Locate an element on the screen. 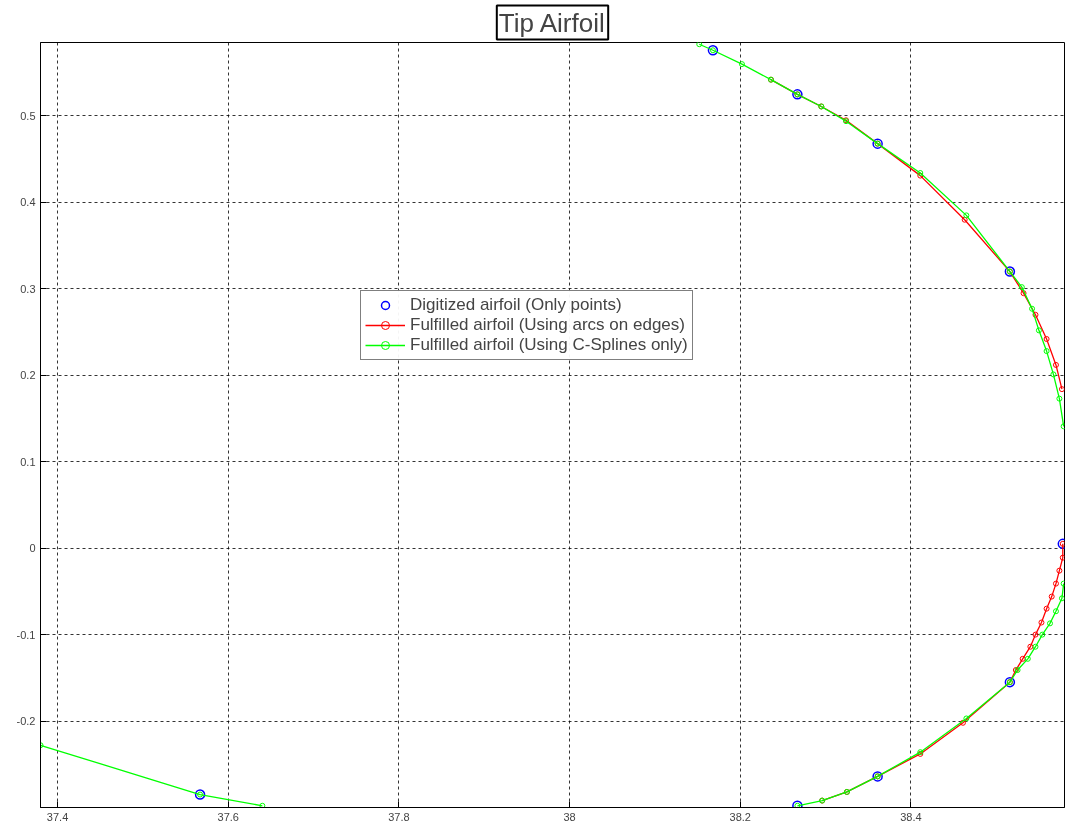  chart-title: Tip Airfoil is located at coordinates (551, 22).